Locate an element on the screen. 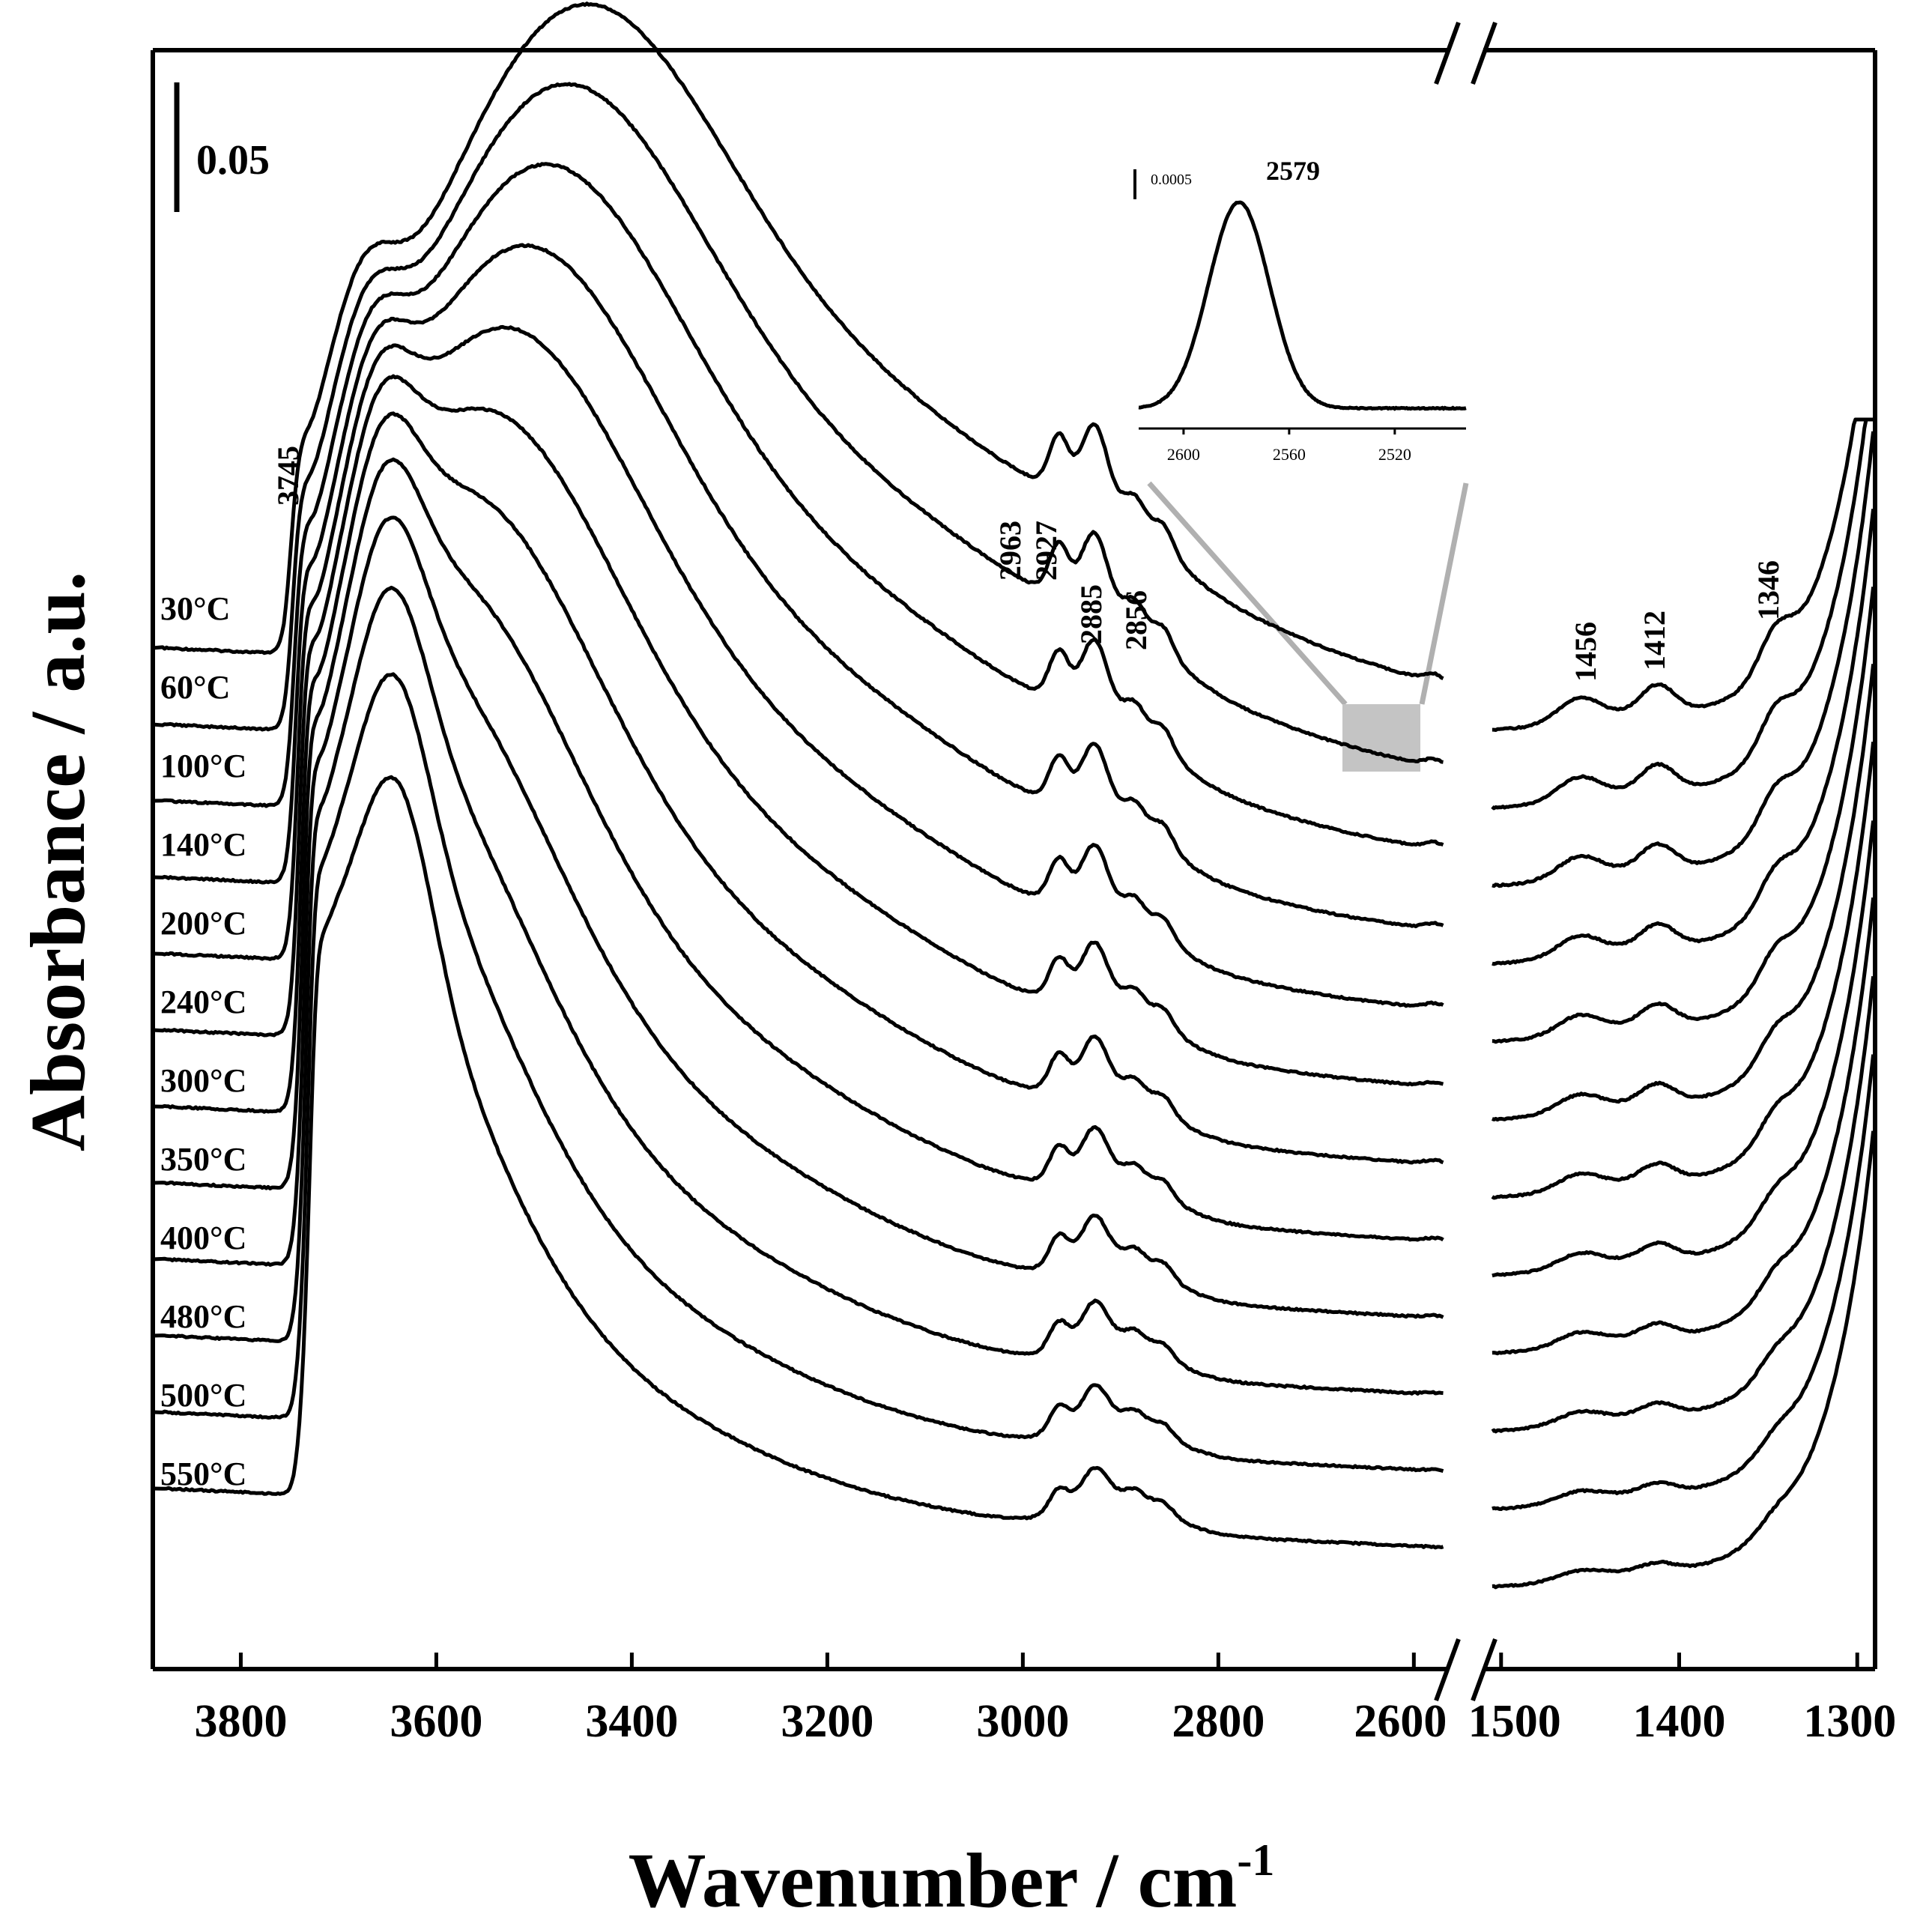  peak-label-3745: 3745 is located at coordinates (288, 476).